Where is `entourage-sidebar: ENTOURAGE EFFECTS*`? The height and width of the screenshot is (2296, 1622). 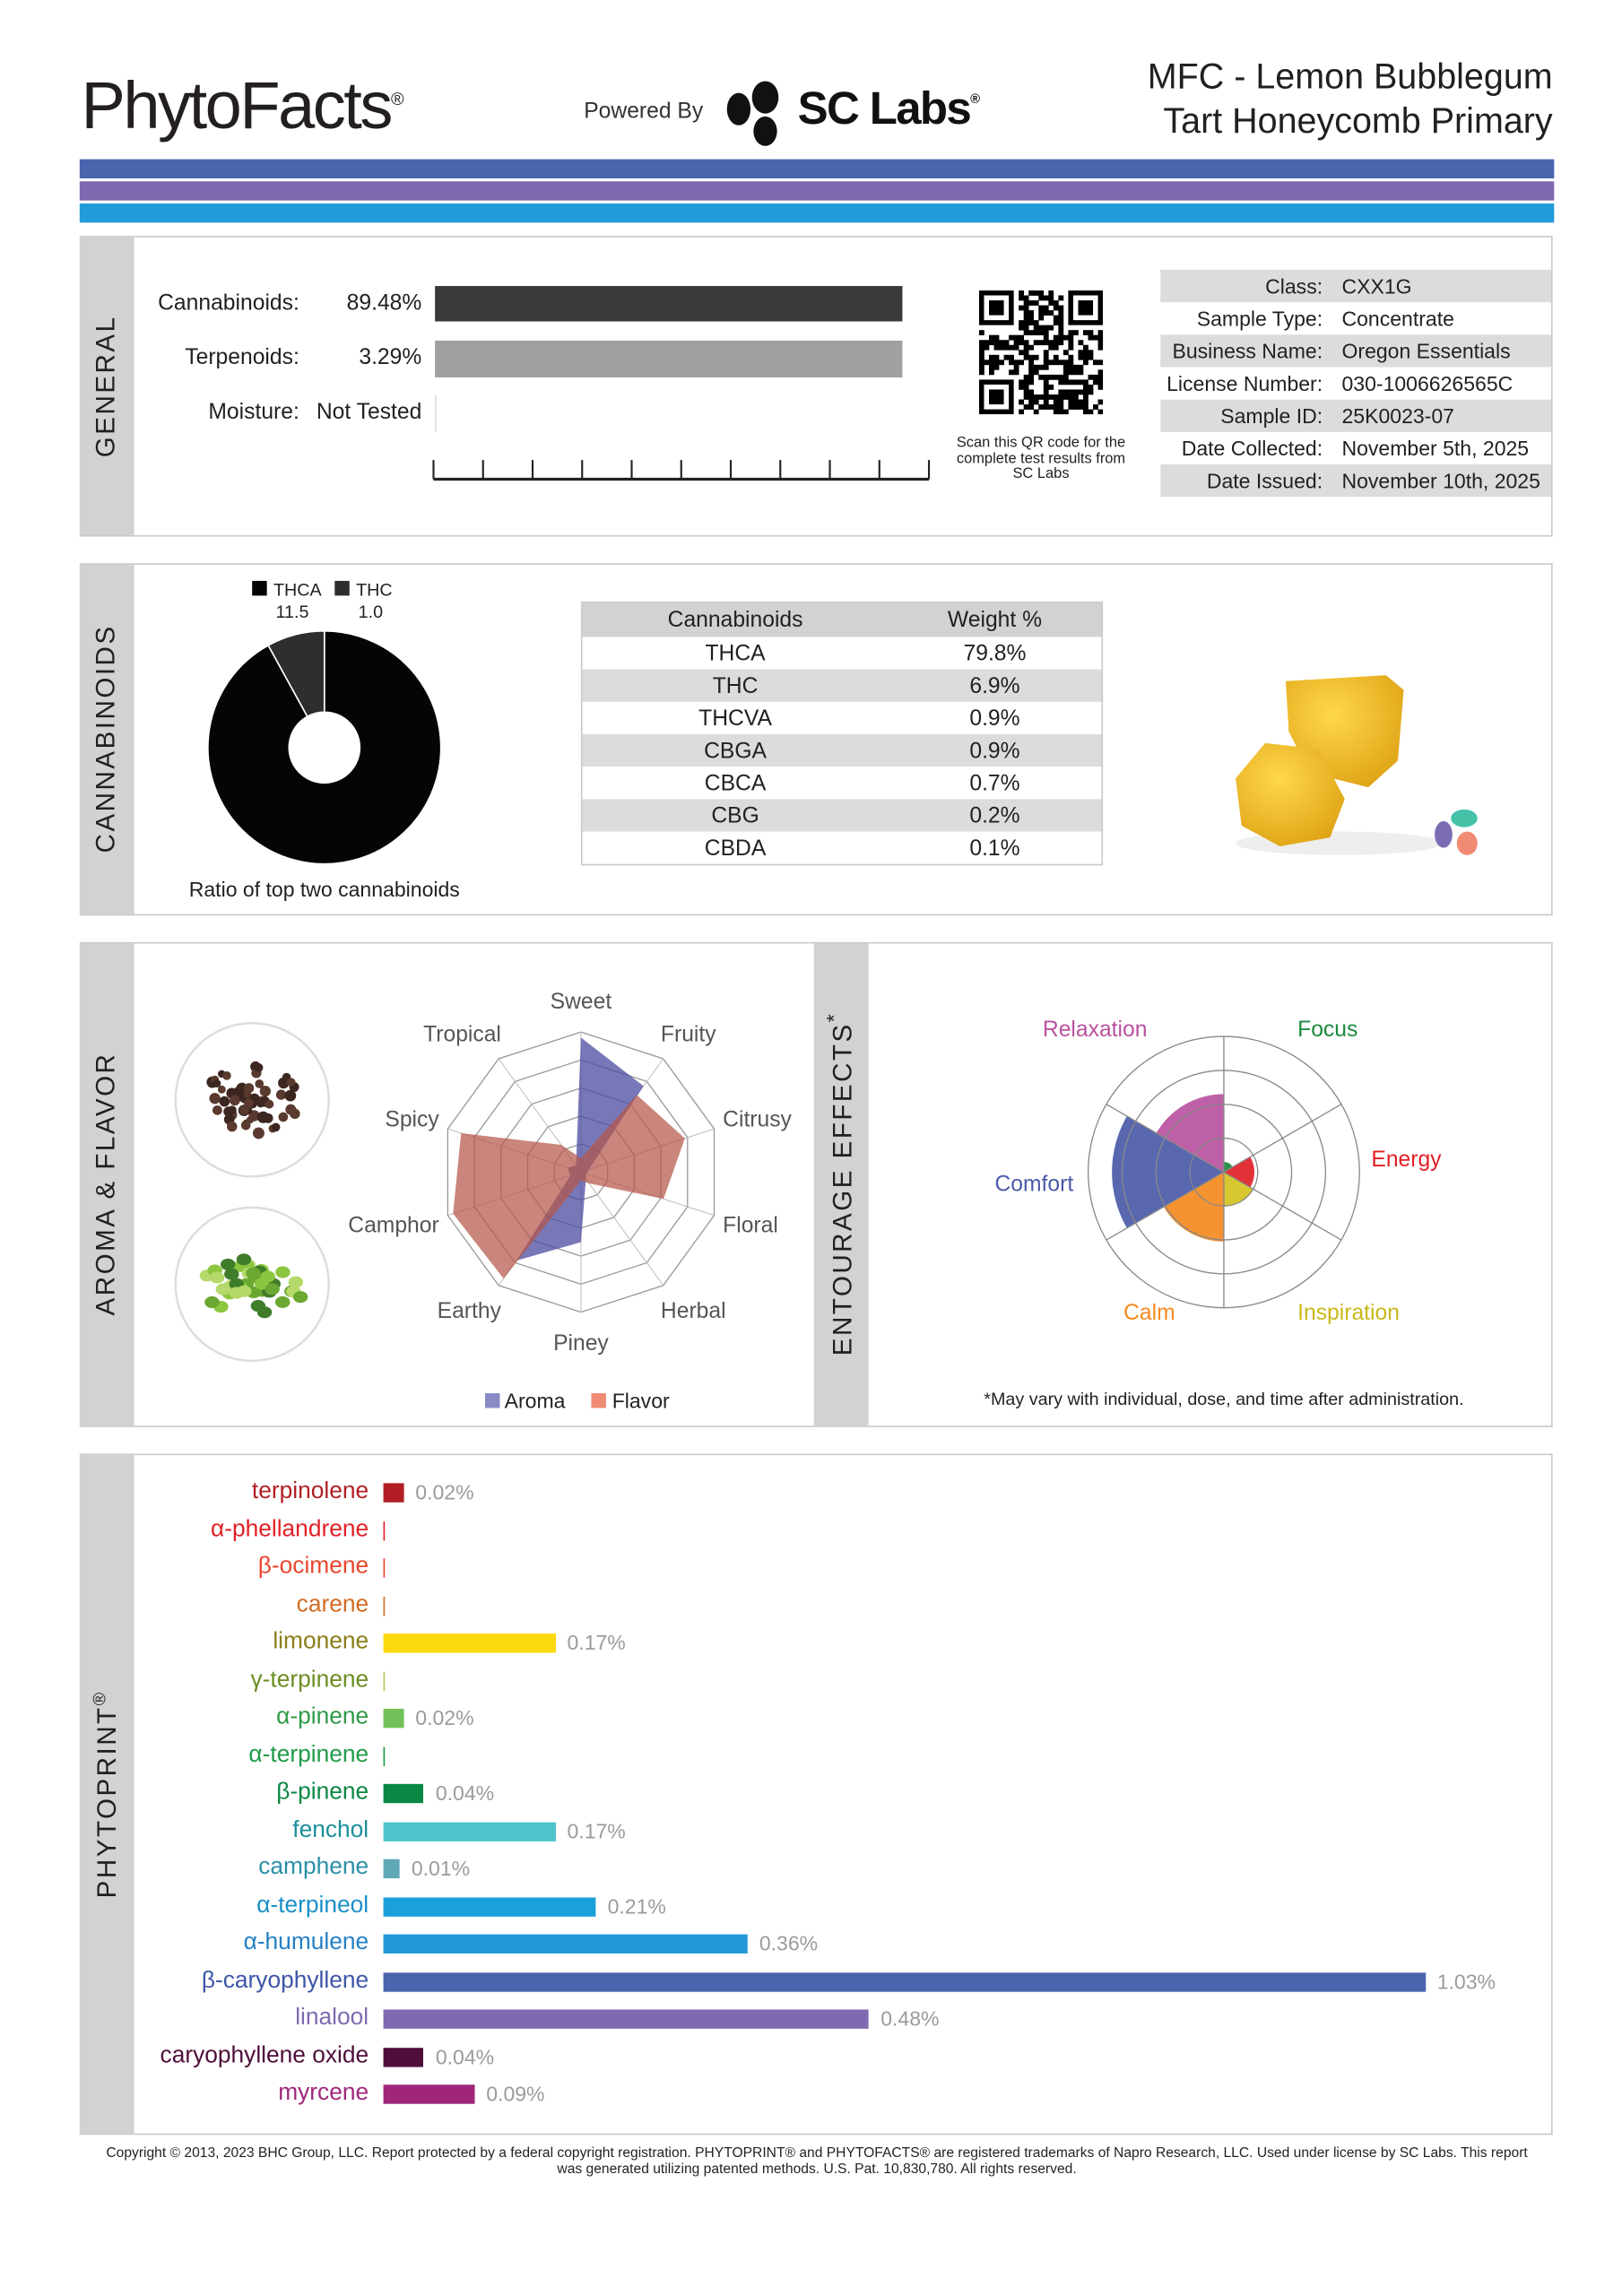 entourage-sidebar: ENTOURAGE EFFECTS* is located at coordinates (841, 1184).